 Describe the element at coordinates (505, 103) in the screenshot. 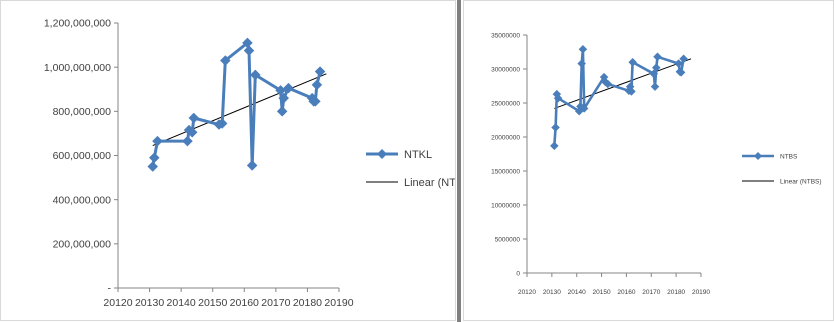

I see `y-tick-label: 25000000` at that location.